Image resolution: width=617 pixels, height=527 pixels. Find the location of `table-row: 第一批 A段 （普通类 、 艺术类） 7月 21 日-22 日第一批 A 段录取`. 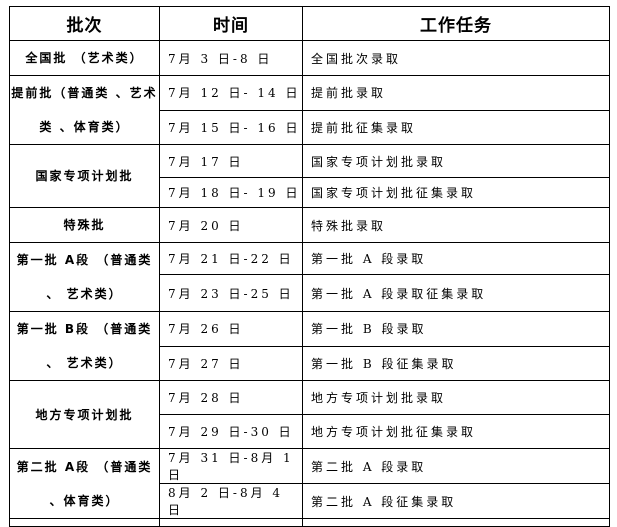

table-row: 第一批 A段 （普通类 、 艺术类） 7月 21 日-22 日第一批 A 段录取 is located at coordinates (309, 276).